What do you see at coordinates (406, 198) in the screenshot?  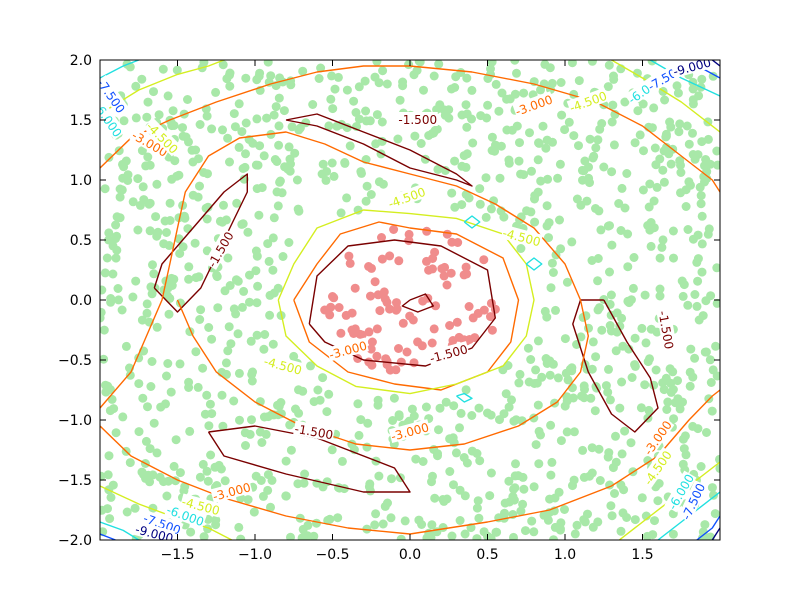 I see `contour-label: -4.500` at bounding box center [406, 198].